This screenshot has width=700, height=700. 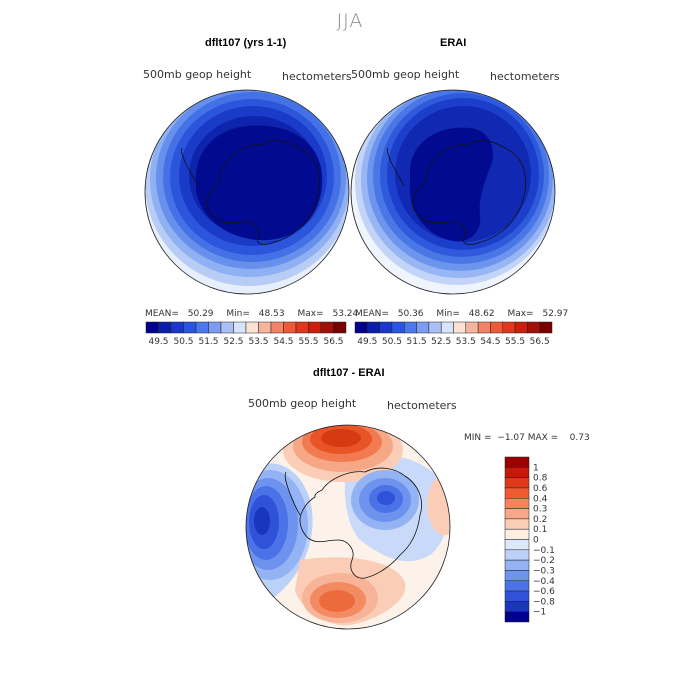 I want to click on panel-1-max-label: Max=, so click(x=310, y=314).